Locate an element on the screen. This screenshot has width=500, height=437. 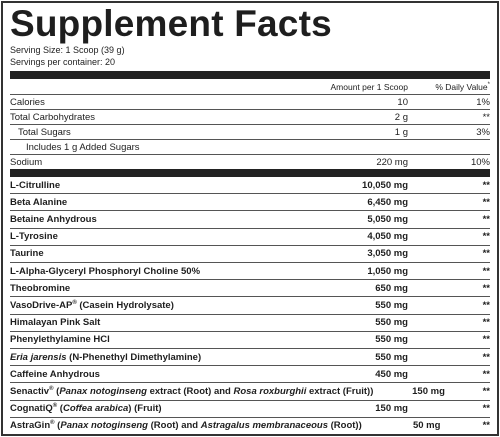
amount: 650 mg is located at coordinates (391, 288).